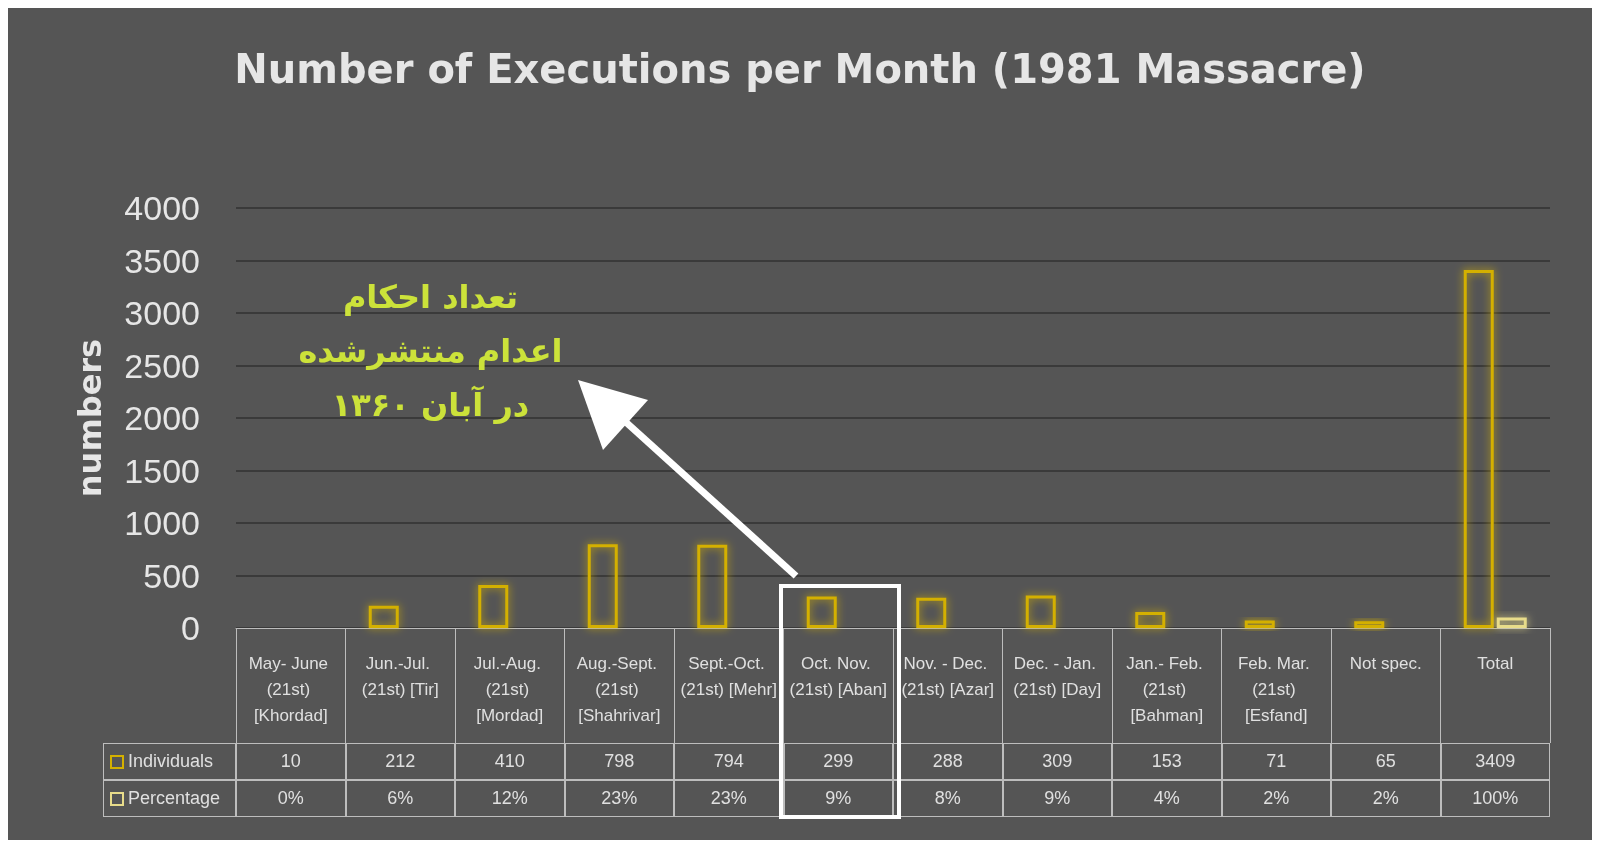  Describe the element at coordinates (1167, 798) in the screenshot. I see `data-label: 4%` at that location.